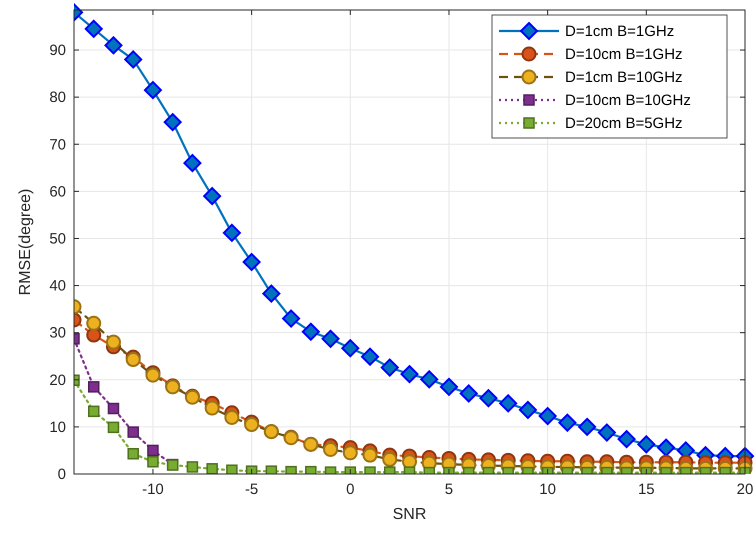 This screenshot has width=756, height=537. I want to click on legend-label: D=1cm B=1GHz, so click(619, 31).